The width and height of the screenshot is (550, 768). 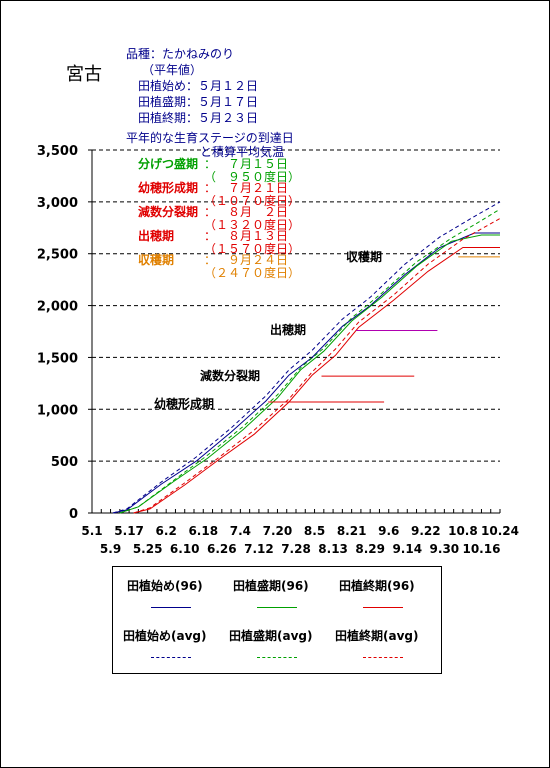 I want to click on y-tick-label: 1,000, so click(x=57, y=410).